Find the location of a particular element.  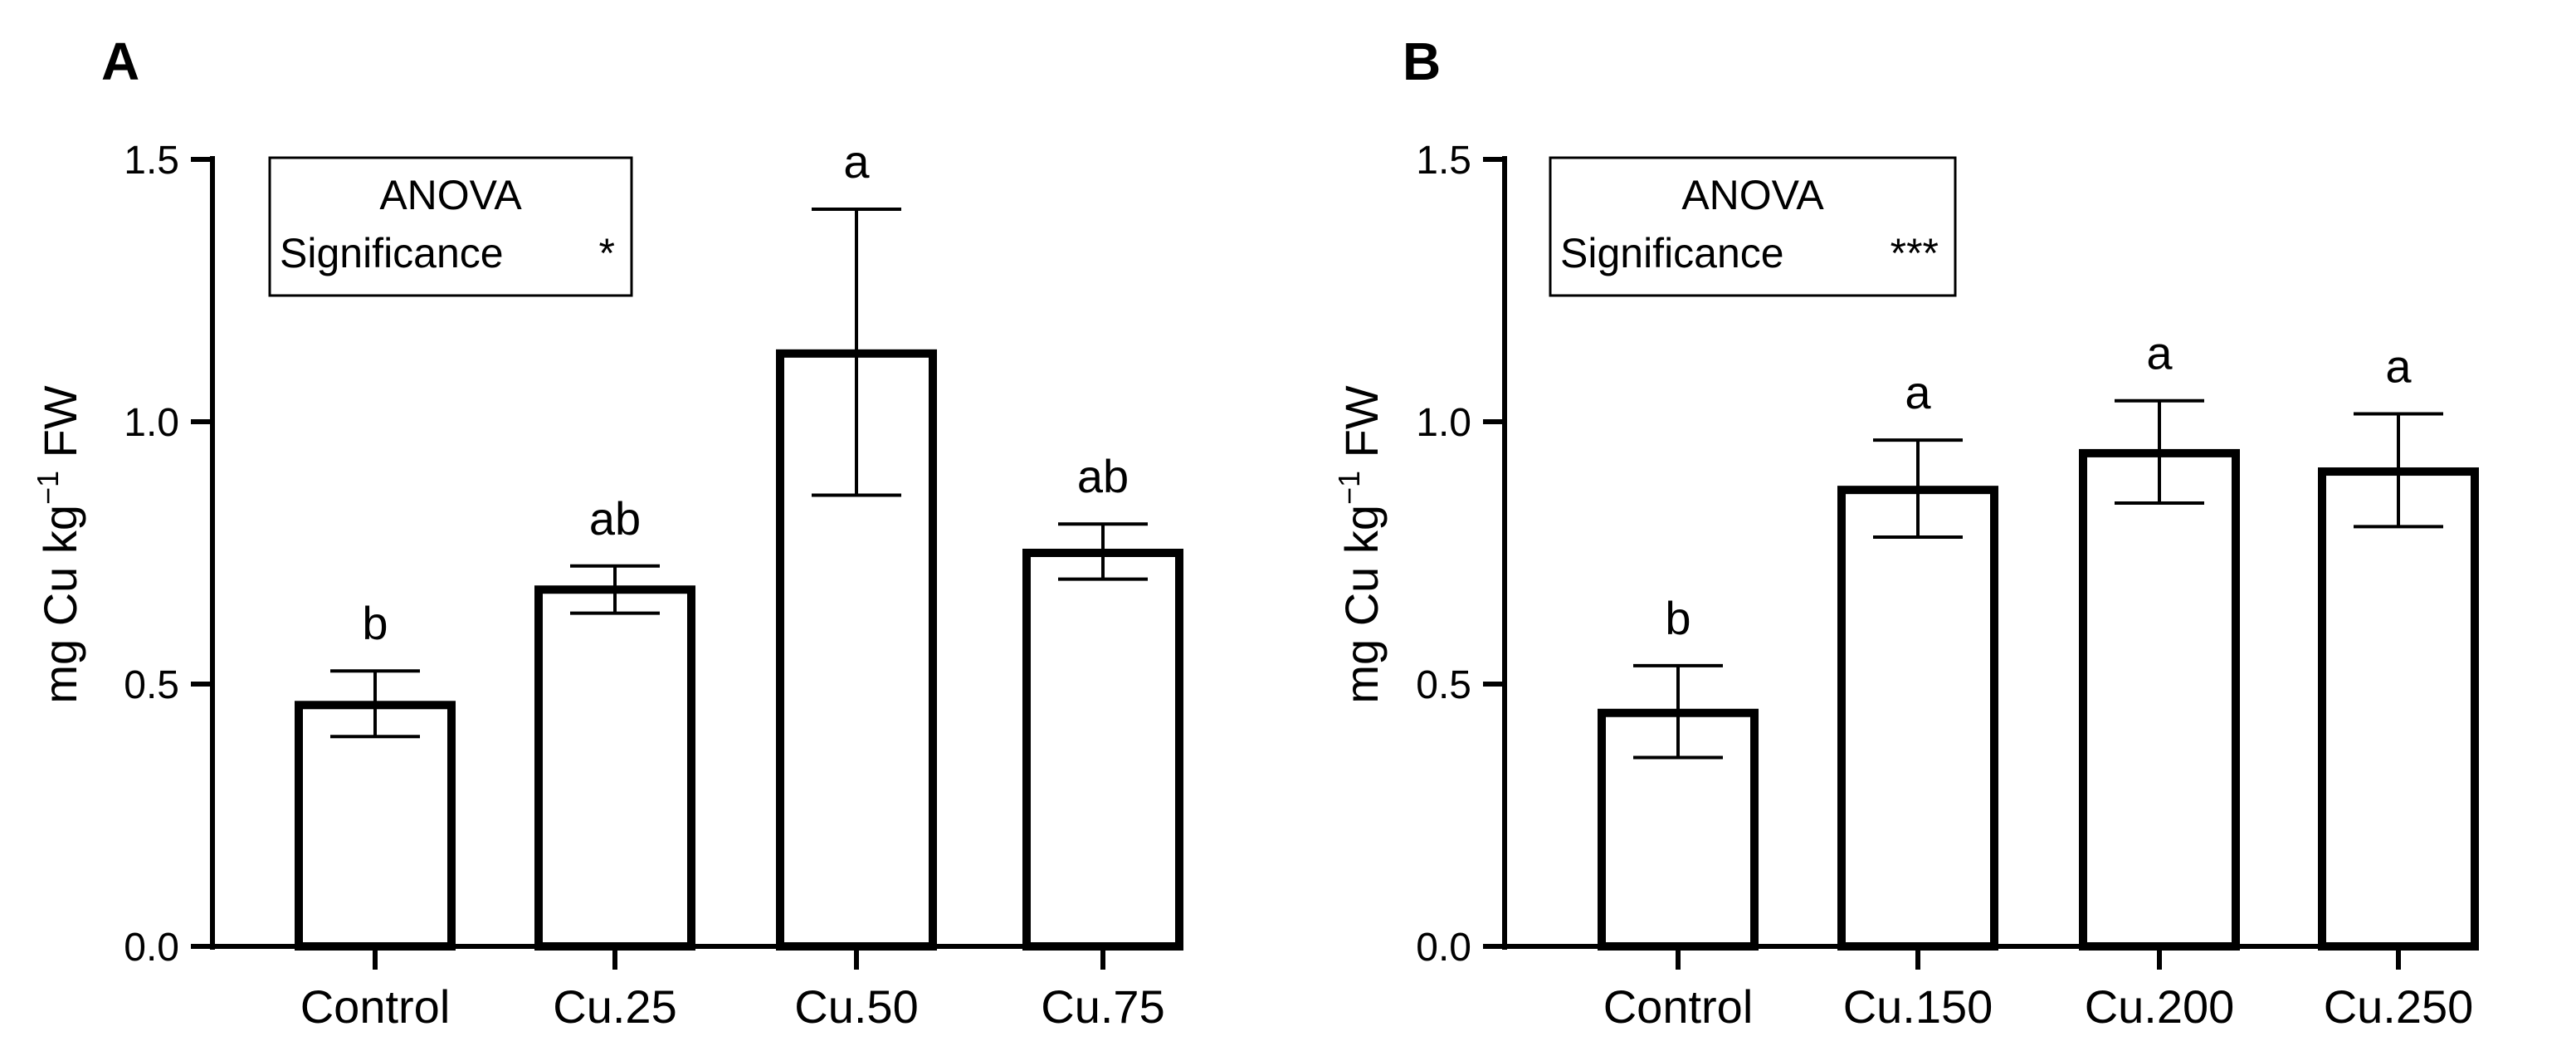

x-tick-label: Cu.150 is located at coordinates (1918, 1006).